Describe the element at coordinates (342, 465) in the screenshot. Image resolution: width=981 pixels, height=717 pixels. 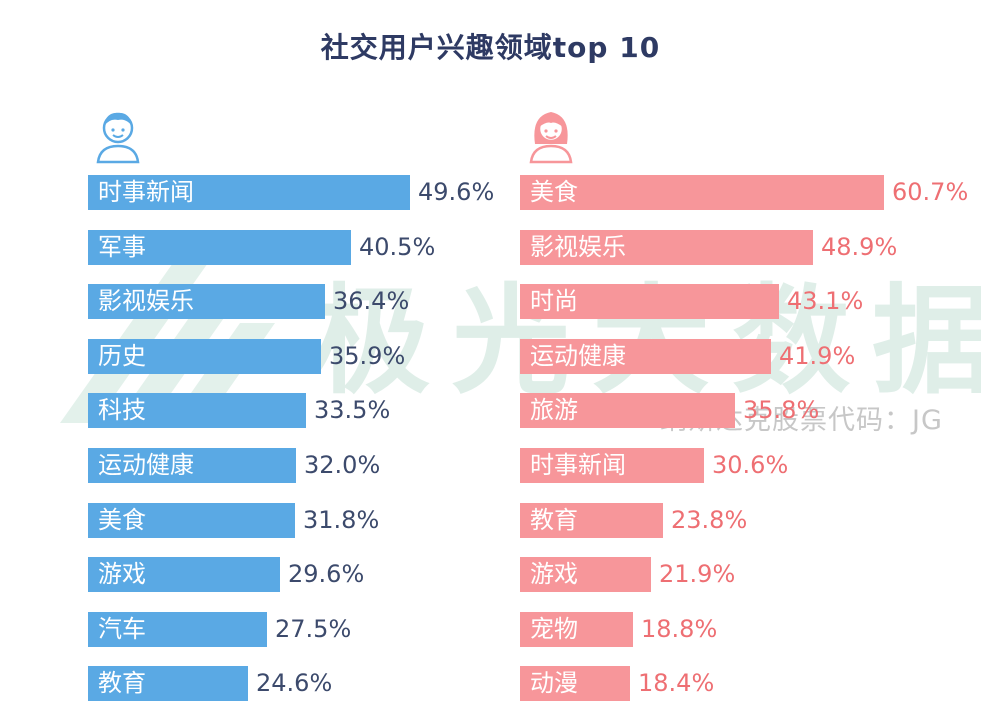
I see `male-value-label: 32.0%` at that location.